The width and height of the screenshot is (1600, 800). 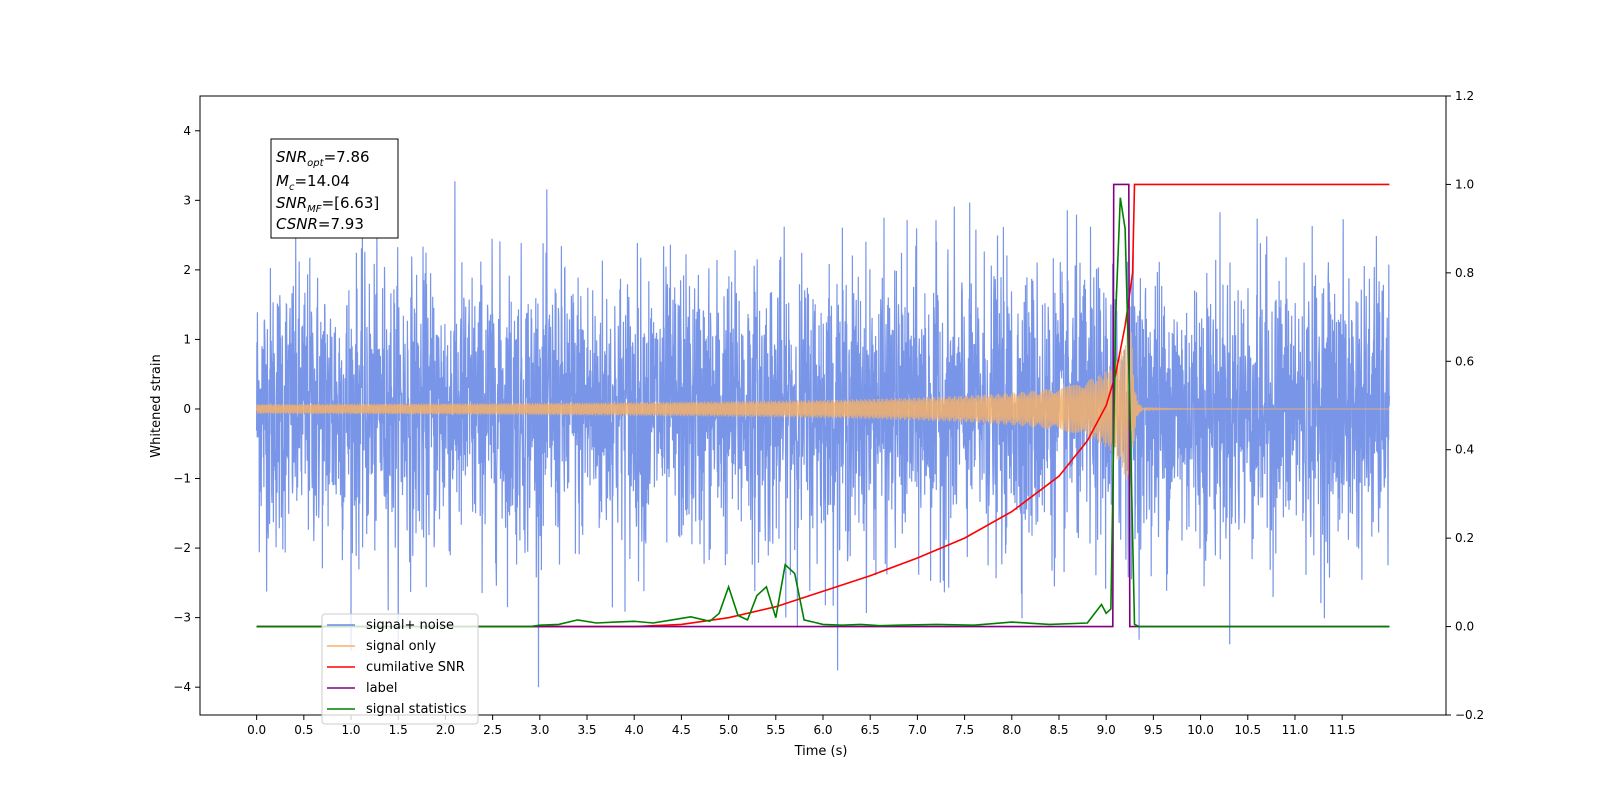 What do you see at coordinates (187, 339) in the screenshot?
I see `y-tick-label: 1` at bounding box center [187, 339].